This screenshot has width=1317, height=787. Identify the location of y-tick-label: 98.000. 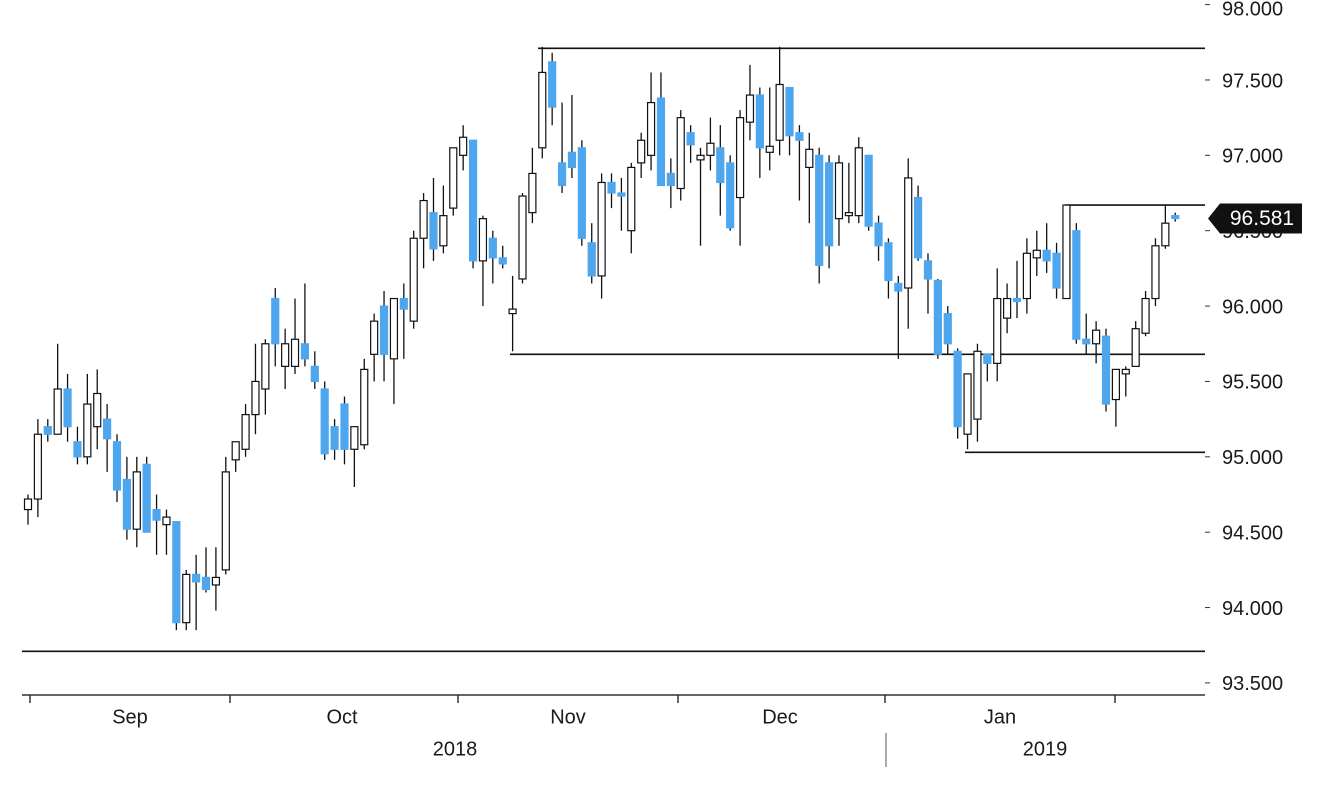
(1252, 10).